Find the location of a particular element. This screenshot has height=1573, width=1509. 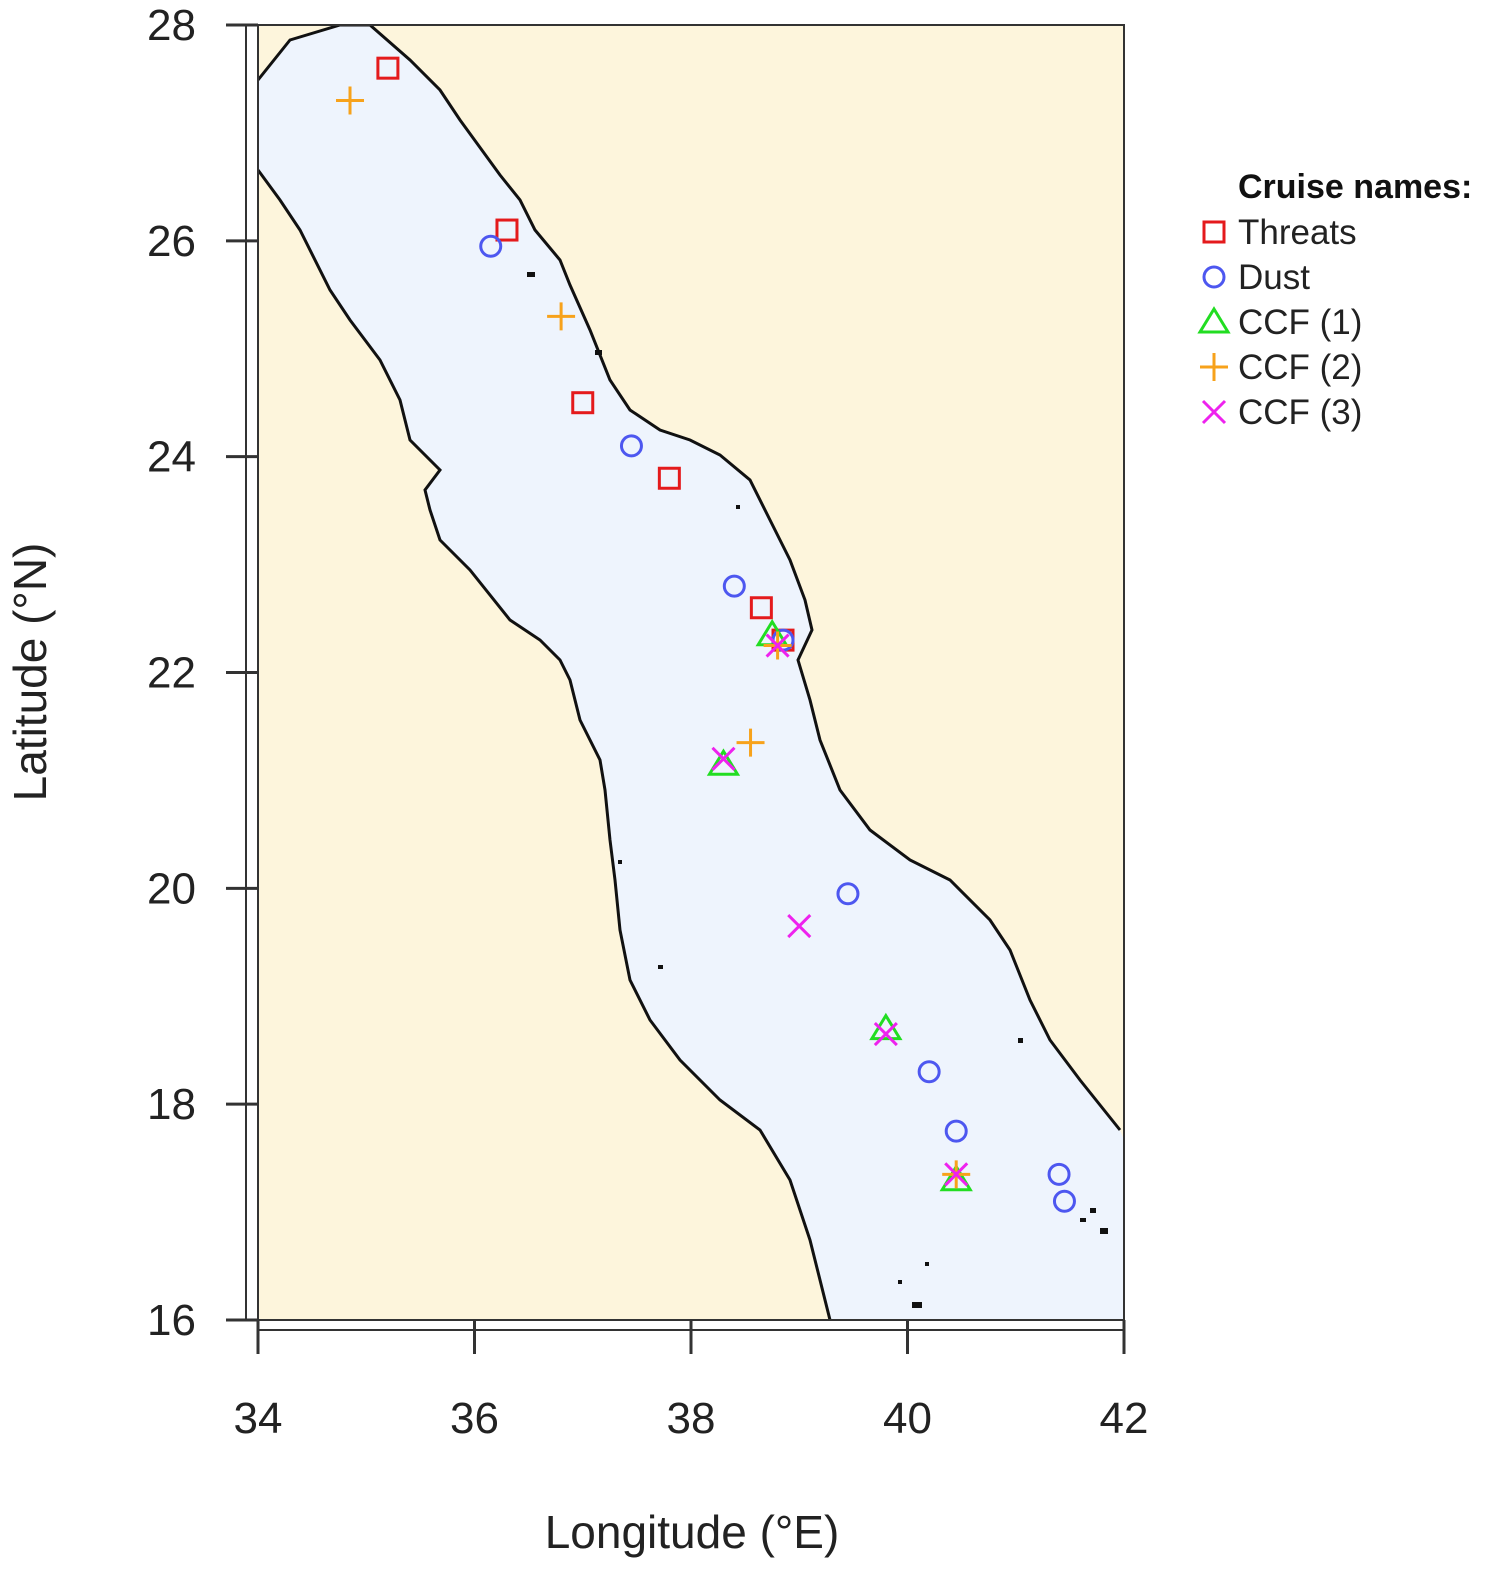

y-tick-label: 16 is located at coordinates (171, 1320).